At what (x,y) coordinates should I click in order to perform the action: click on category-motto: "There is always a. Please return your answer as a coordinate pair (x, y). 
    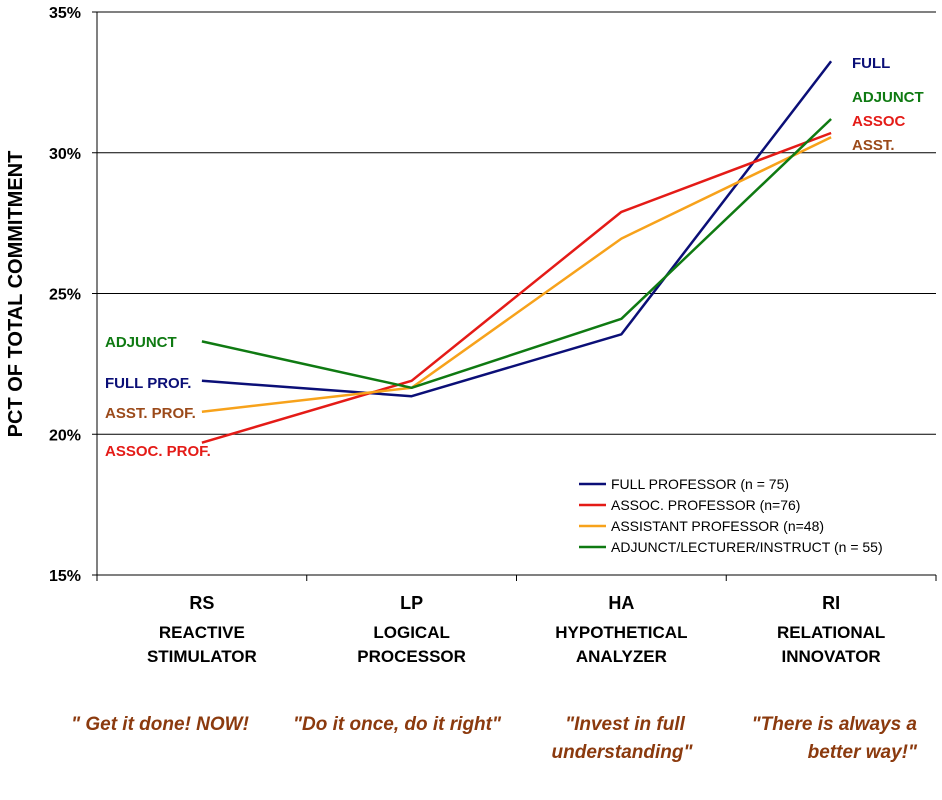
    Looking at the image, I should click on (835, 724).